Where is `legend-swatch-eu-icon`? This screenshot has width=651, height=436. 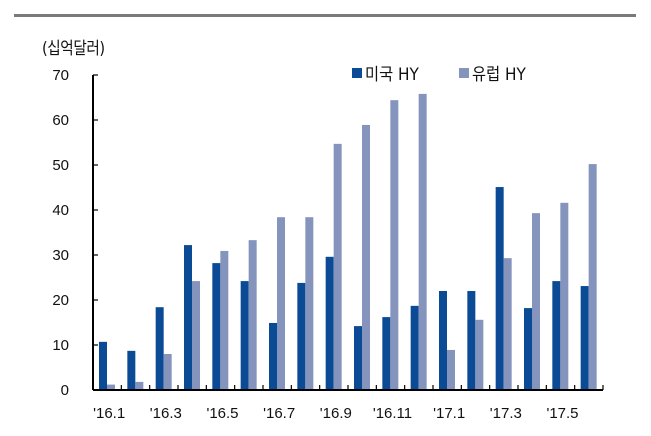
legend-swatch-eu-icon is located at coordinates (463, 72).